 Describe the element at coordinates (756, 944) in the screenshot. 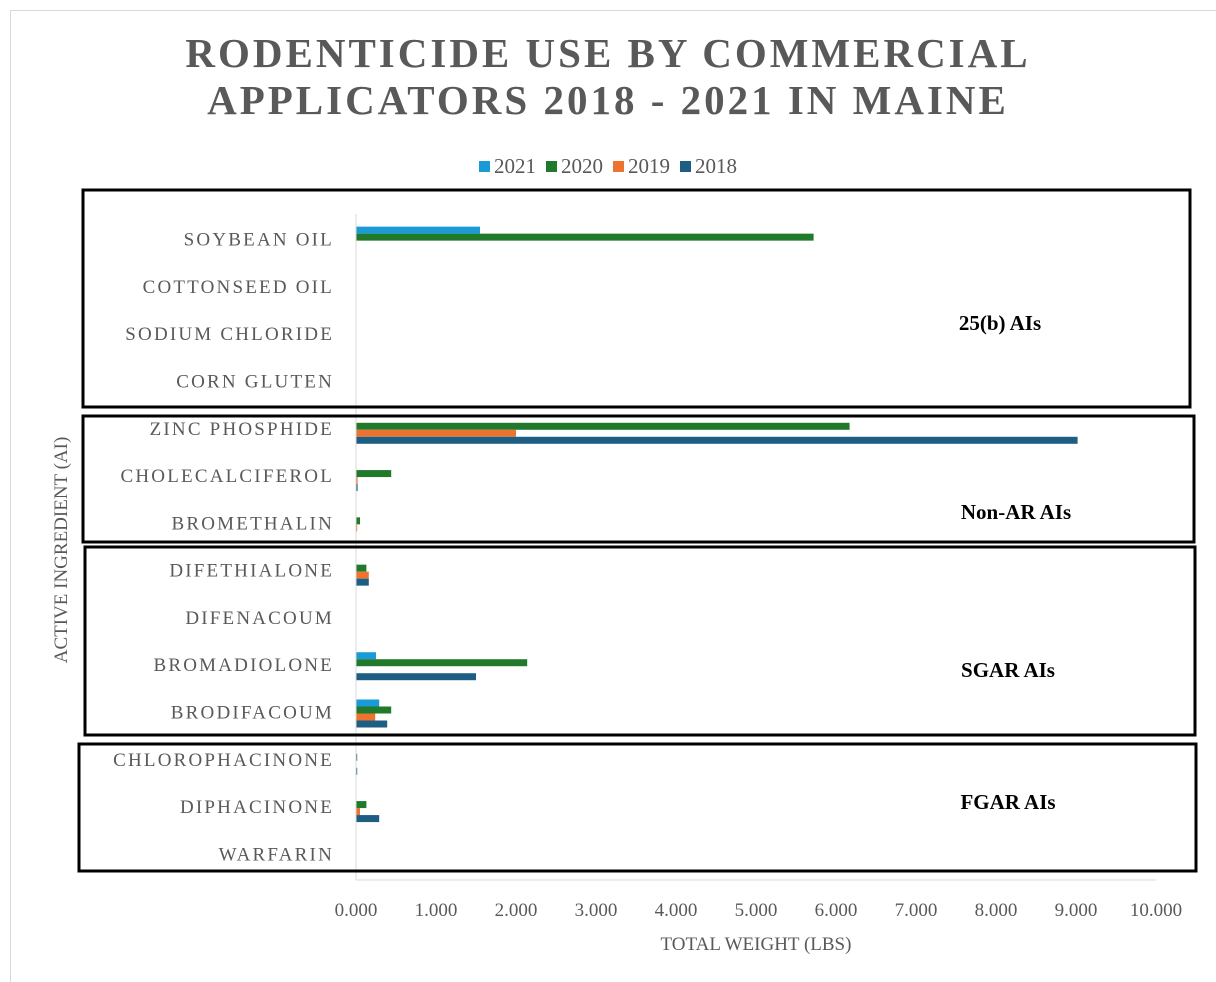

I see `x-axis-title: TOTAL WEIGHT (LBS)` at that location.